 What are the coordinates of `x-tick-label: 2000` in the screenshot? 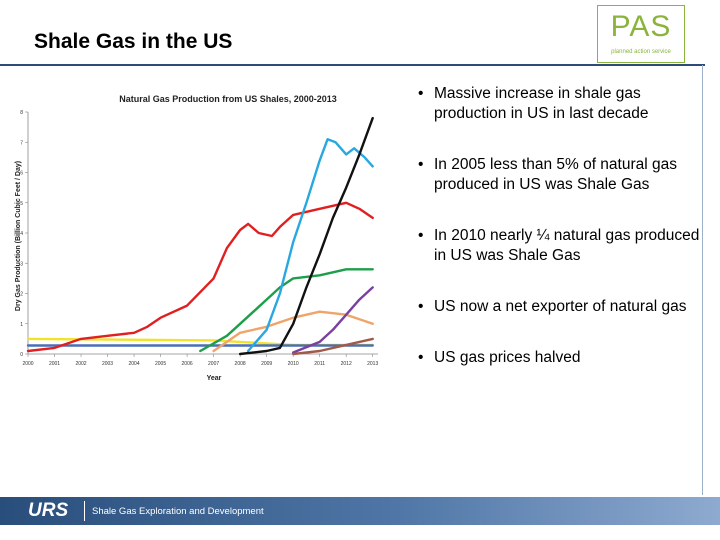 It's located at (27, 364).